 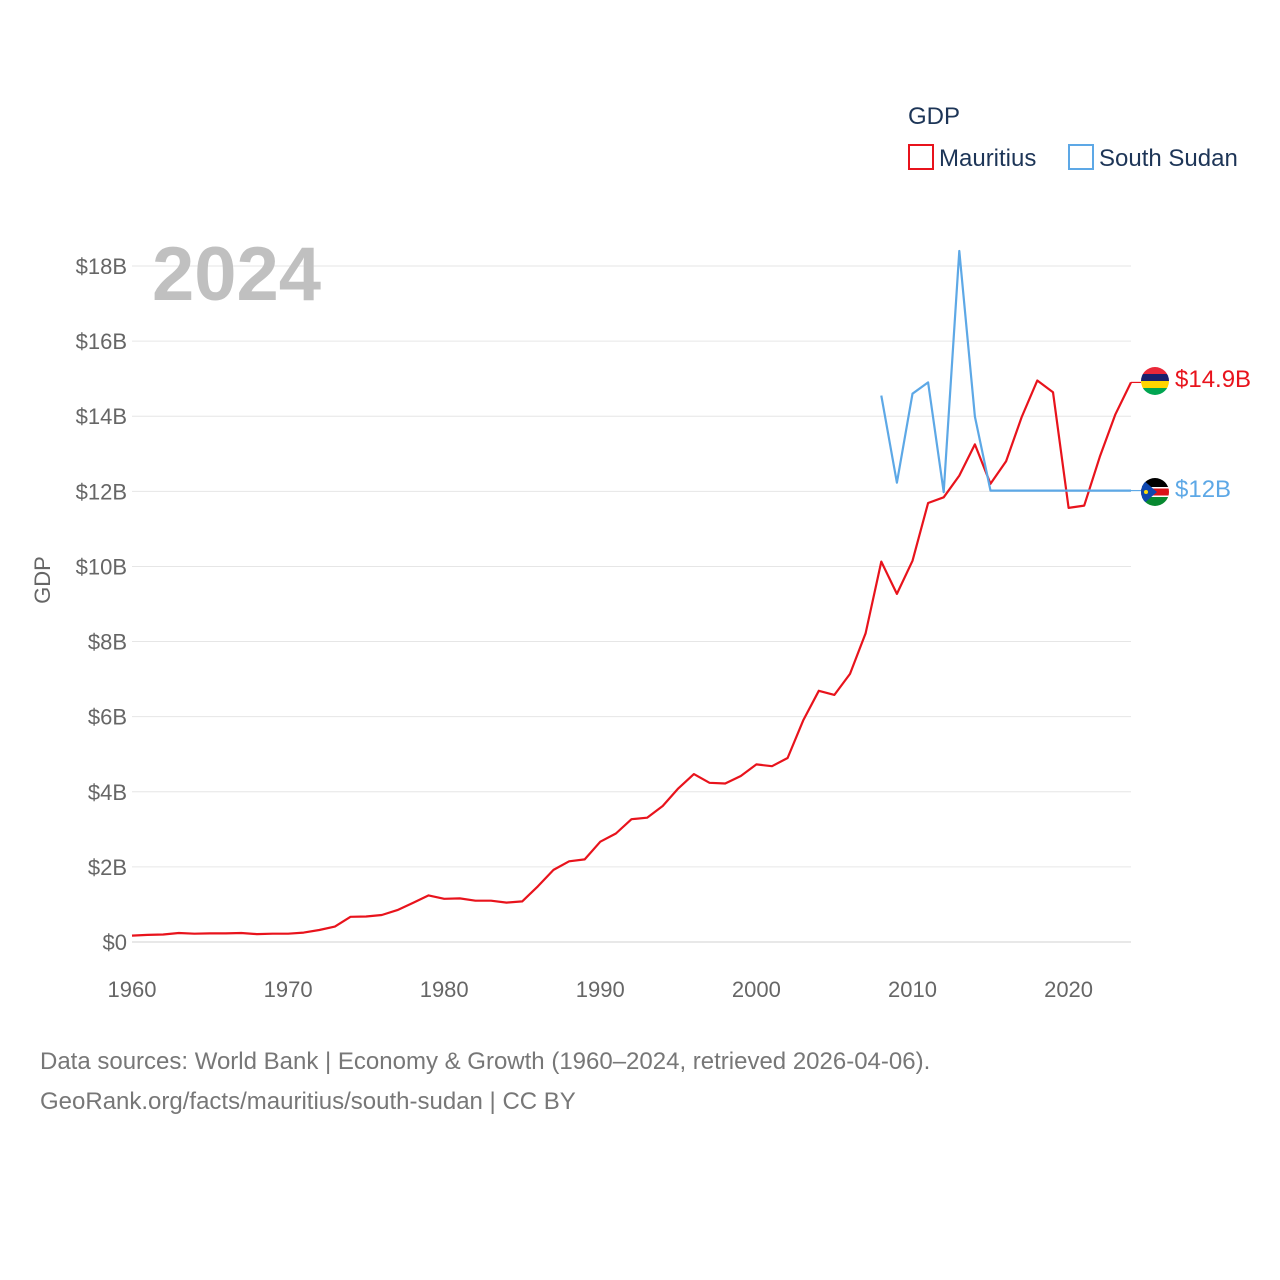 What do you see at coordinates (1155, 381) in the screenshot?
I see `mauritius-flag-icon` at bounding box center [1155, 381].